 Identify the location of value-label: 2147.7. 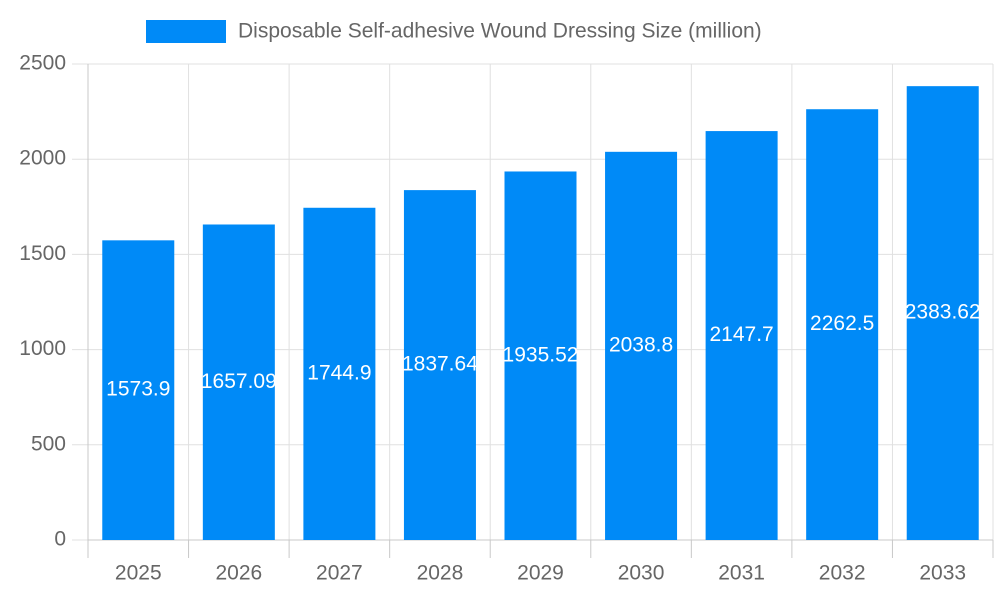
(741, 334).